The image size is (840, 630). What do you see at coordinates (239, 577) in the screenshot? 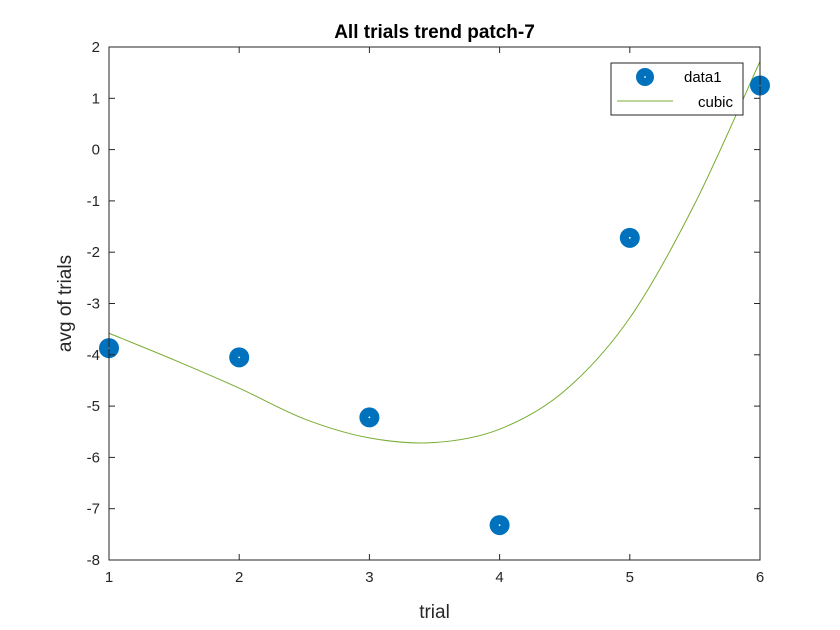
I see `x-tick-label: 2` at bounding box center [239, 577].